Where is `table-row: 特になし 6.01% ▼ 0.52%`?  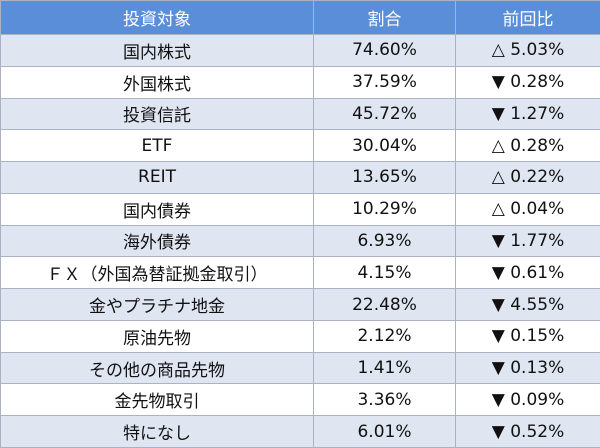
table-row: 特になし 6.01% ▼ 0.52% is located at coordinates (300, 431).